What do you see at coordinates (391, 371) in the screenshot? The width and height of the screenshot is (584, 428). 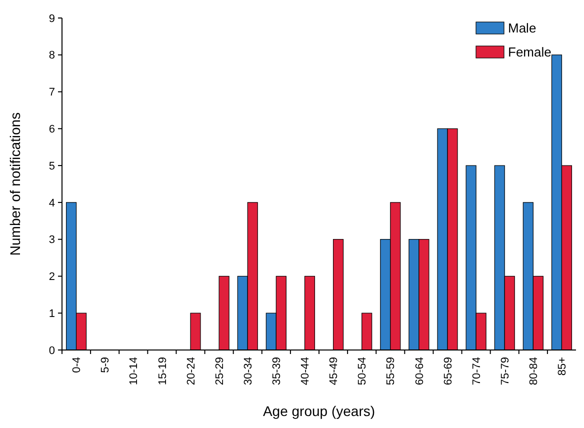 I see `x-tick-label: 55-59` at bounding box center [391, 371].